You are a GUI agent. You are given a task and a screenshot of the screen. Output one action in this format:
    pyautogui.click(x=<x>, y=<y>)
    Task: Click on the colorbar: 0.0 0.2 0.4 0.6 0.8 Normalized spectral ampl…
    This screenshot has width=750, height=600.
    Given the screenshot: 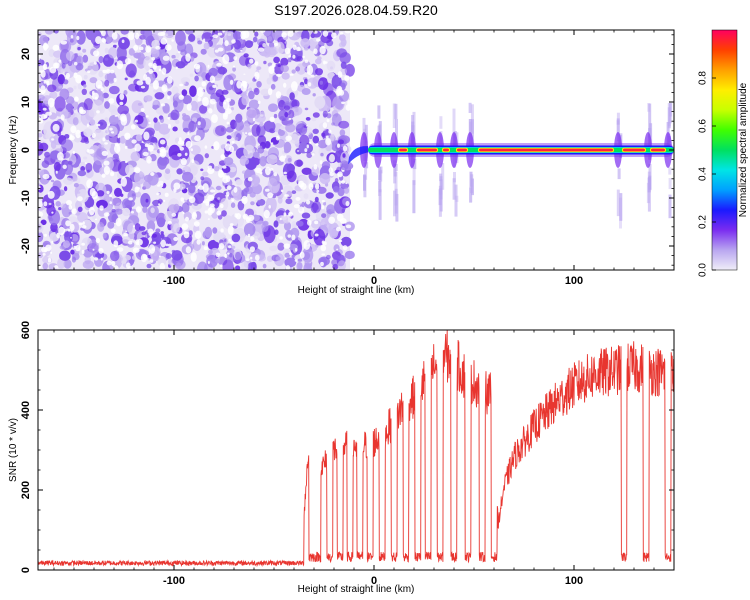 What is the action you would take?
    pyautogui.click(x=723, y=153)
    